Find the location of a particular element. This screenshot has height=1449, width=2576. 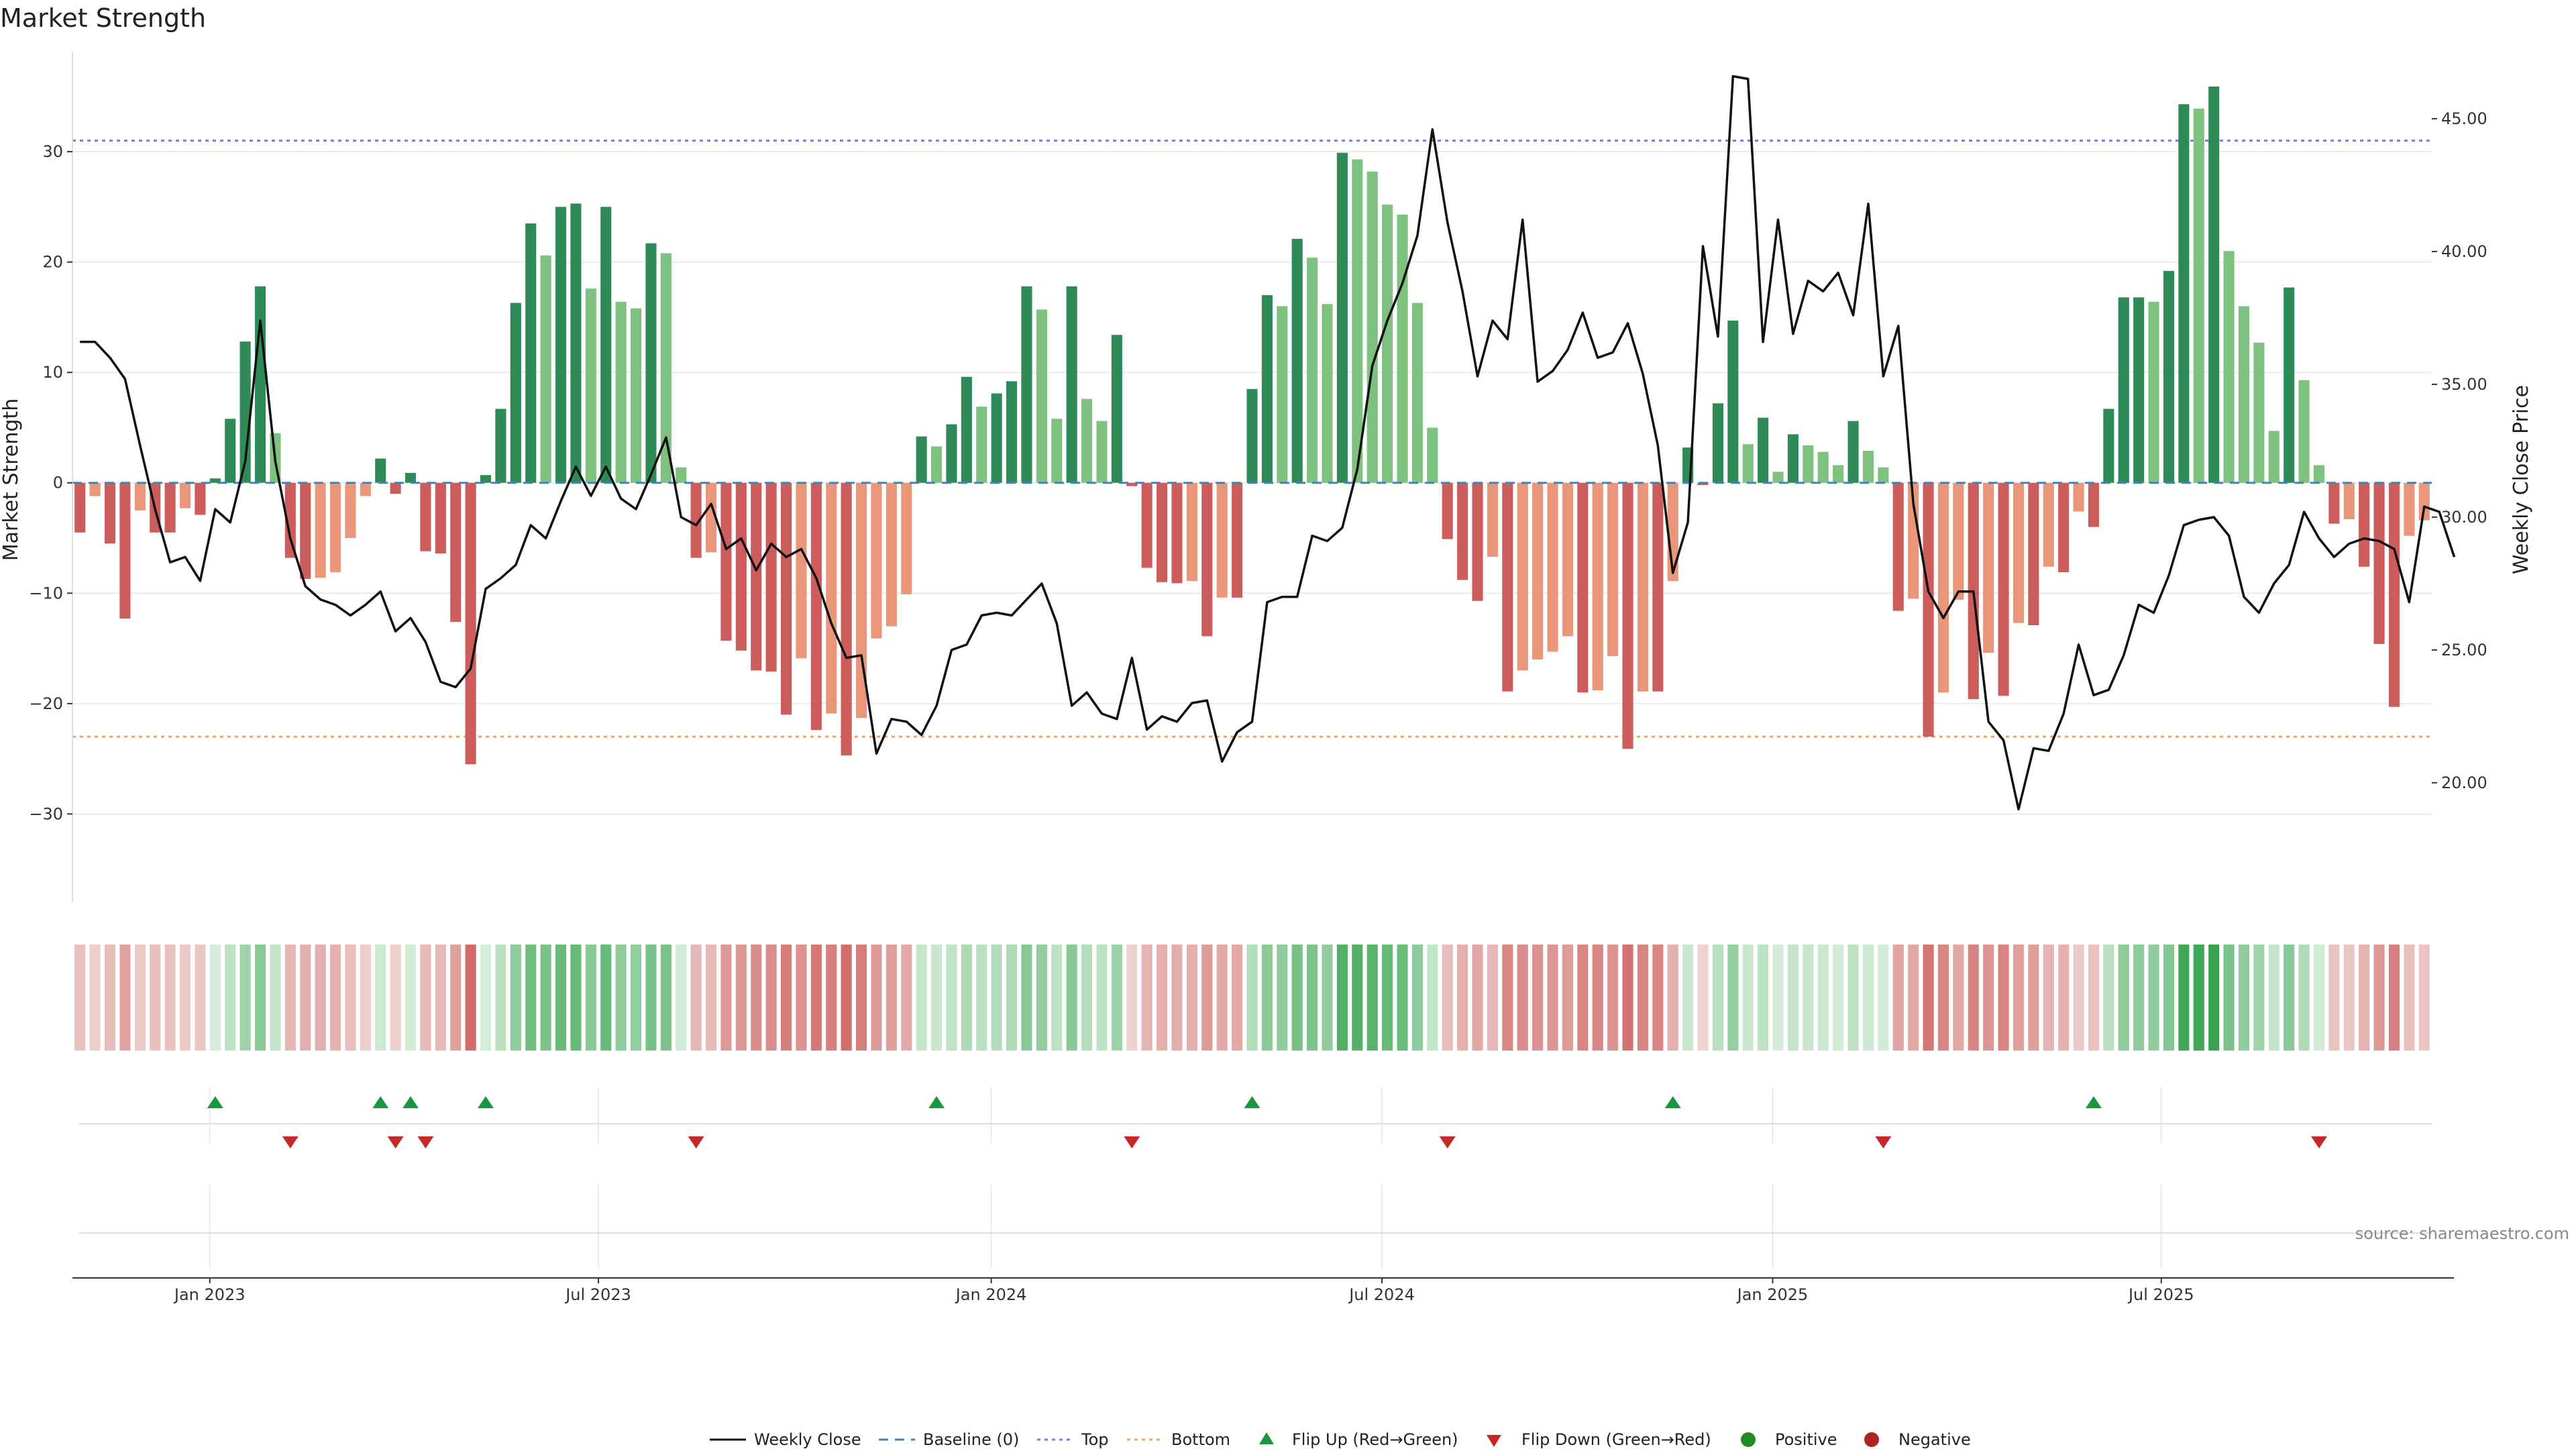

flip-down-marker is located at coordinates (395, 1142).